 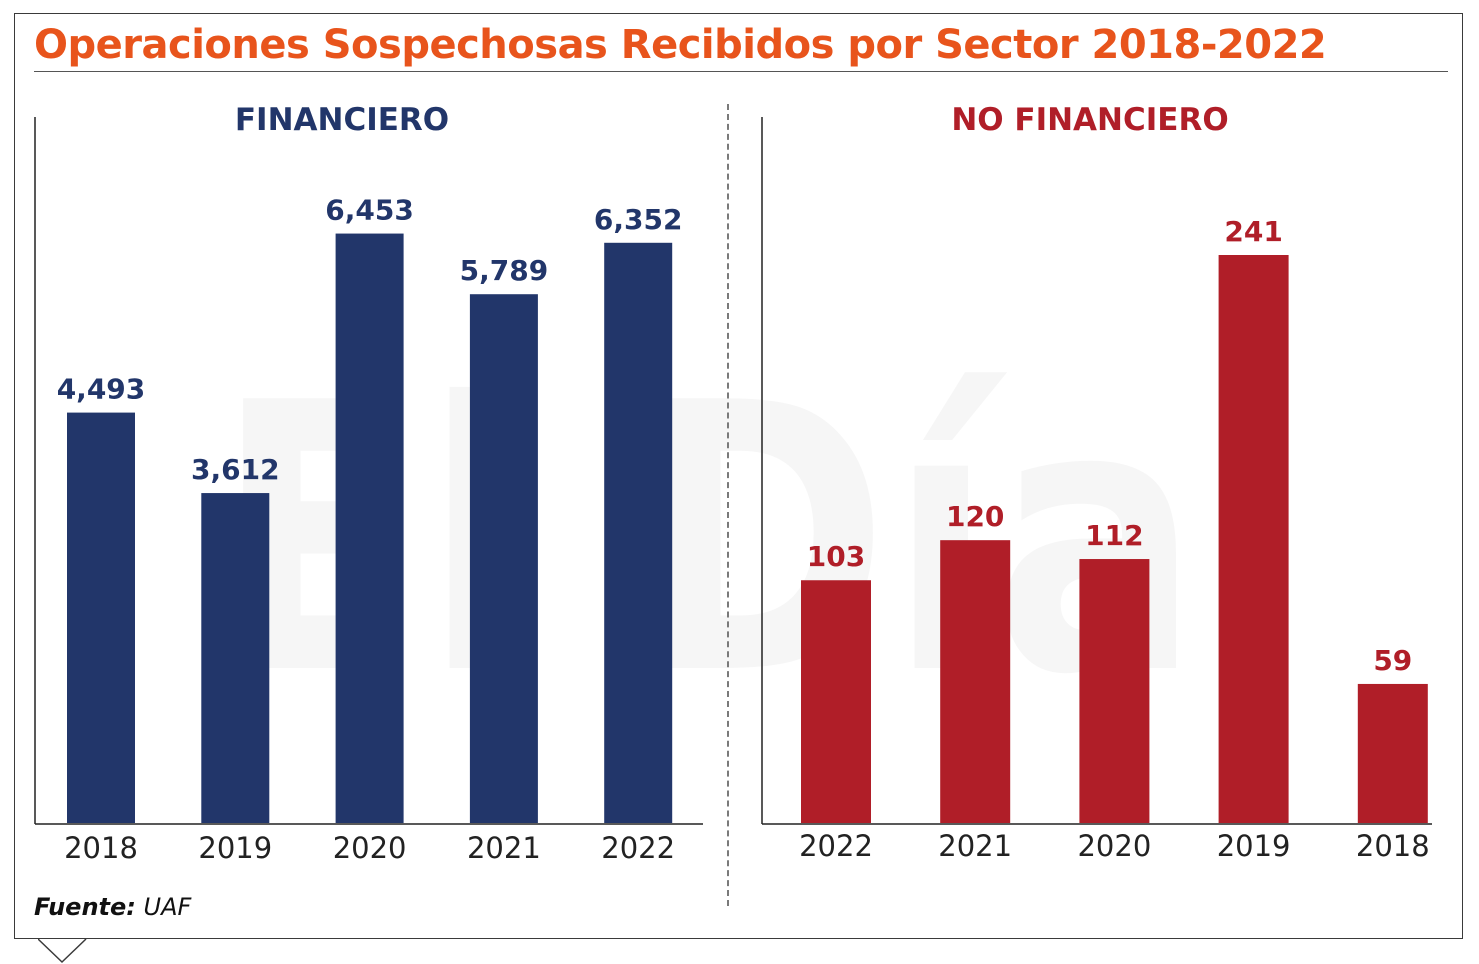 What do you see at coordinates (85, 907) in the screenshot?
I see `source-label: Fuente:` at bounding box center [85, 907].